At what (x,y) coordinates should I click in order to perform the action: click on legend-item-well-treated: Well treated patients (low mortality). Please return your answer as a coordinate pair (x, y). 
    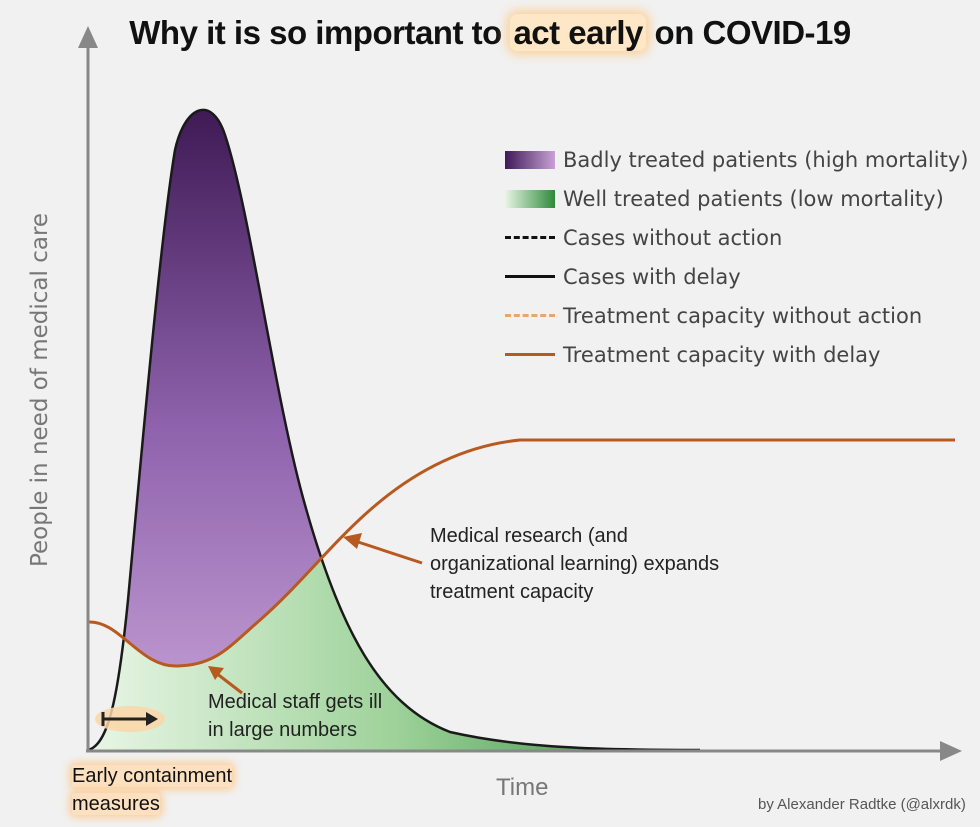
    Looking at the image, I should click on (736, 198).